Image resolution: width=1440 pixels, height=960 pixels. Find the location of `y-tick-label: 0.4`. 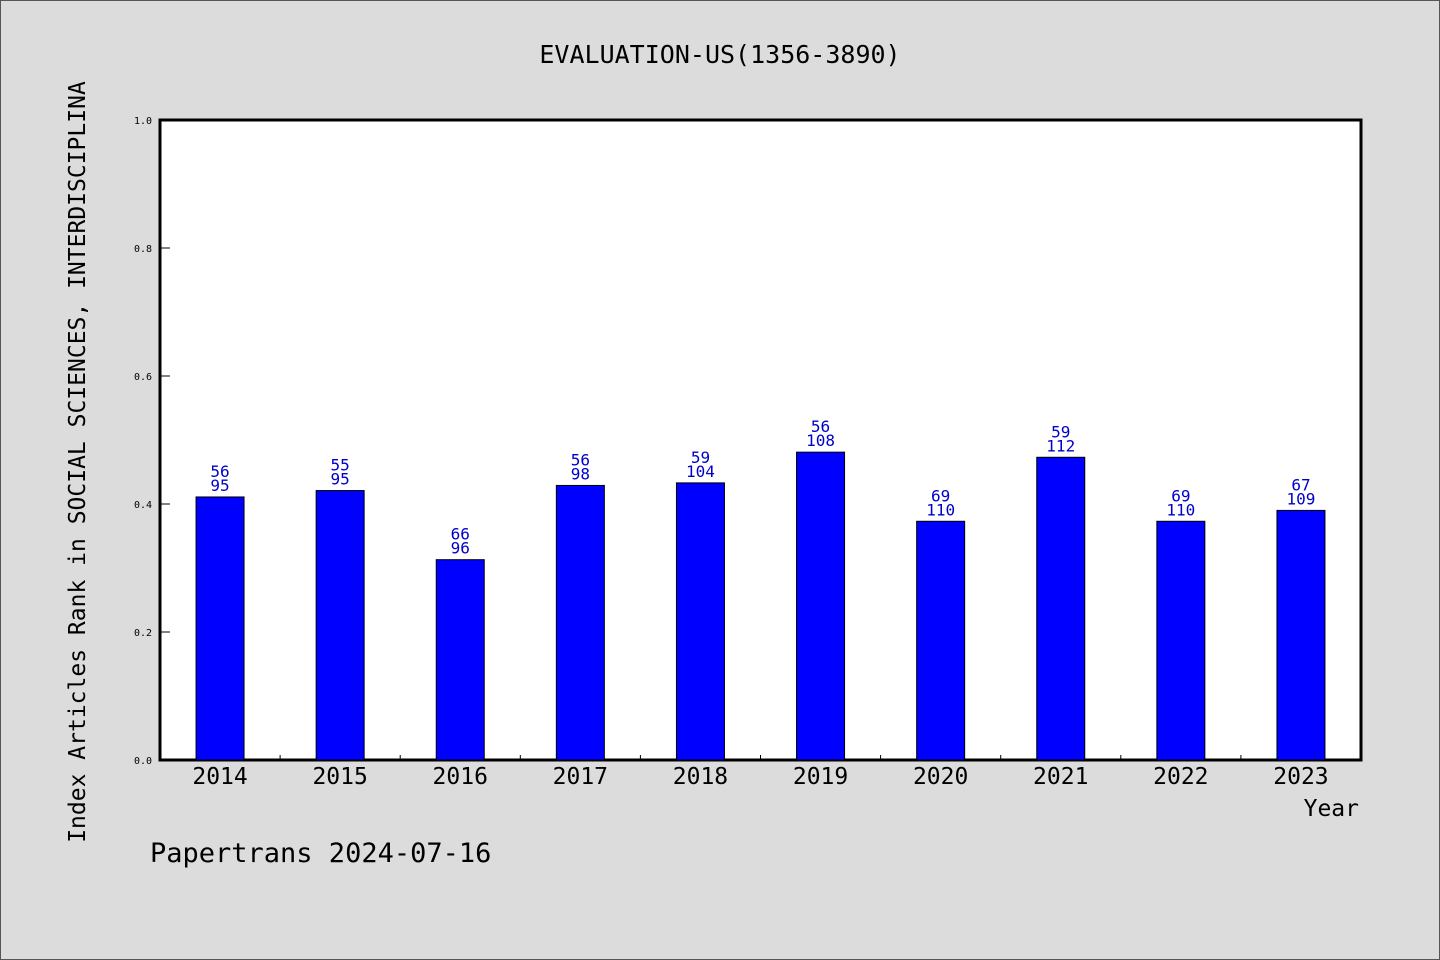

y-tick-label: 0.4 is located at coordinates (143, 505).